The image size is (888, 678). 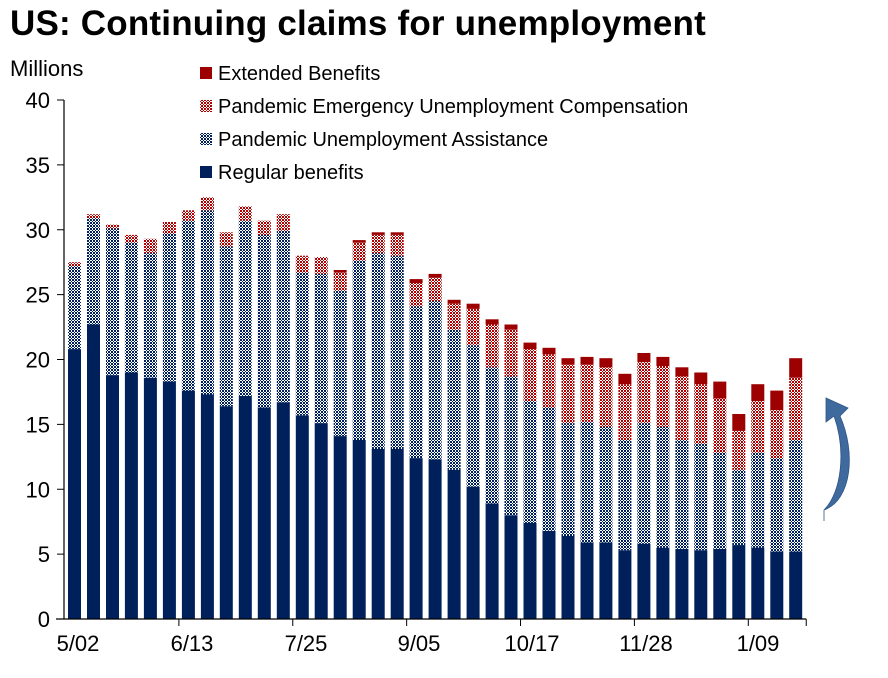 What do you see at coordinates (306, 643) in the screenshot?
I see `x-tick-label: 7/25` at bounding box center [306, 643].